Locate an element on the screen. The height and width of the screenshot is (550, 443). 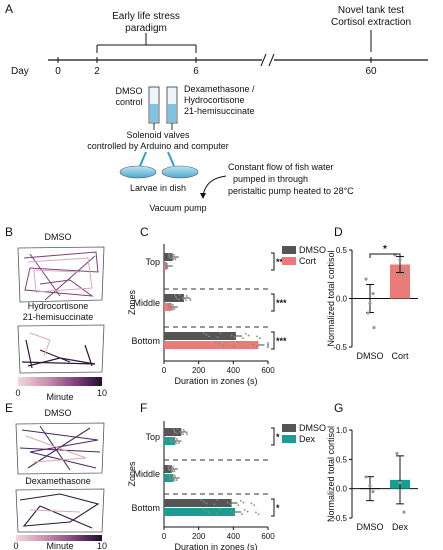
scale-e-label: Minute is located at coordinates (59, 545).